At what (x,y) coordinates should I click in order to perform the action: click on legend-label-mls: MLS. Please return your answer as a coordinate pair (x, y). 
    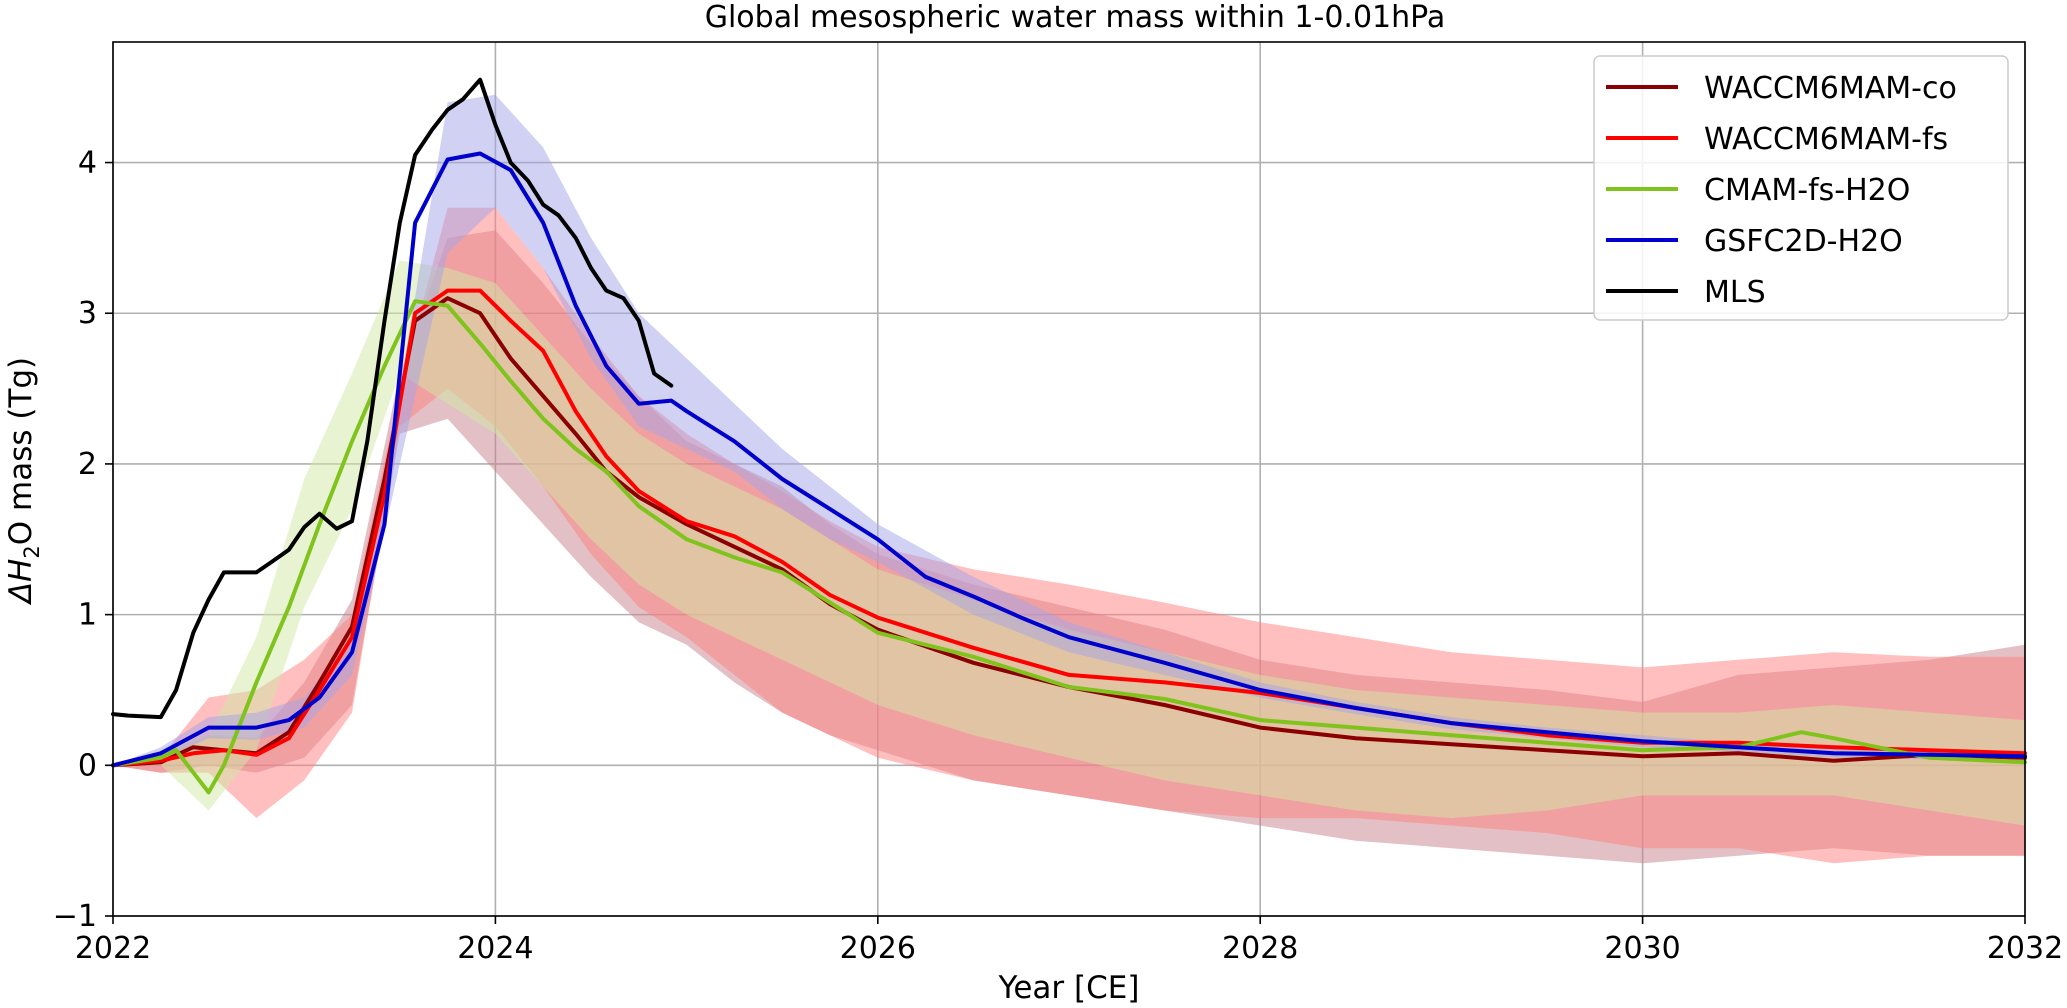
    Looking at the image, I should click on (1735, 292).